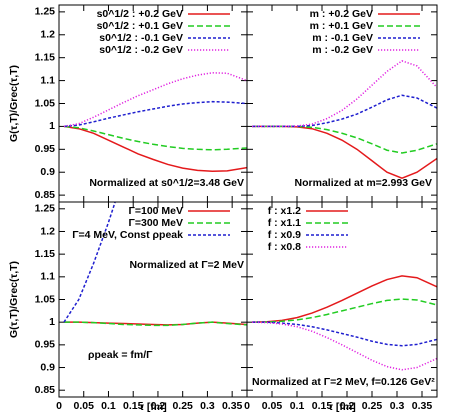  Describe the element at coordinates (284, 235) in the screenshot. I see `legend-label: f : x0.9` at that location.